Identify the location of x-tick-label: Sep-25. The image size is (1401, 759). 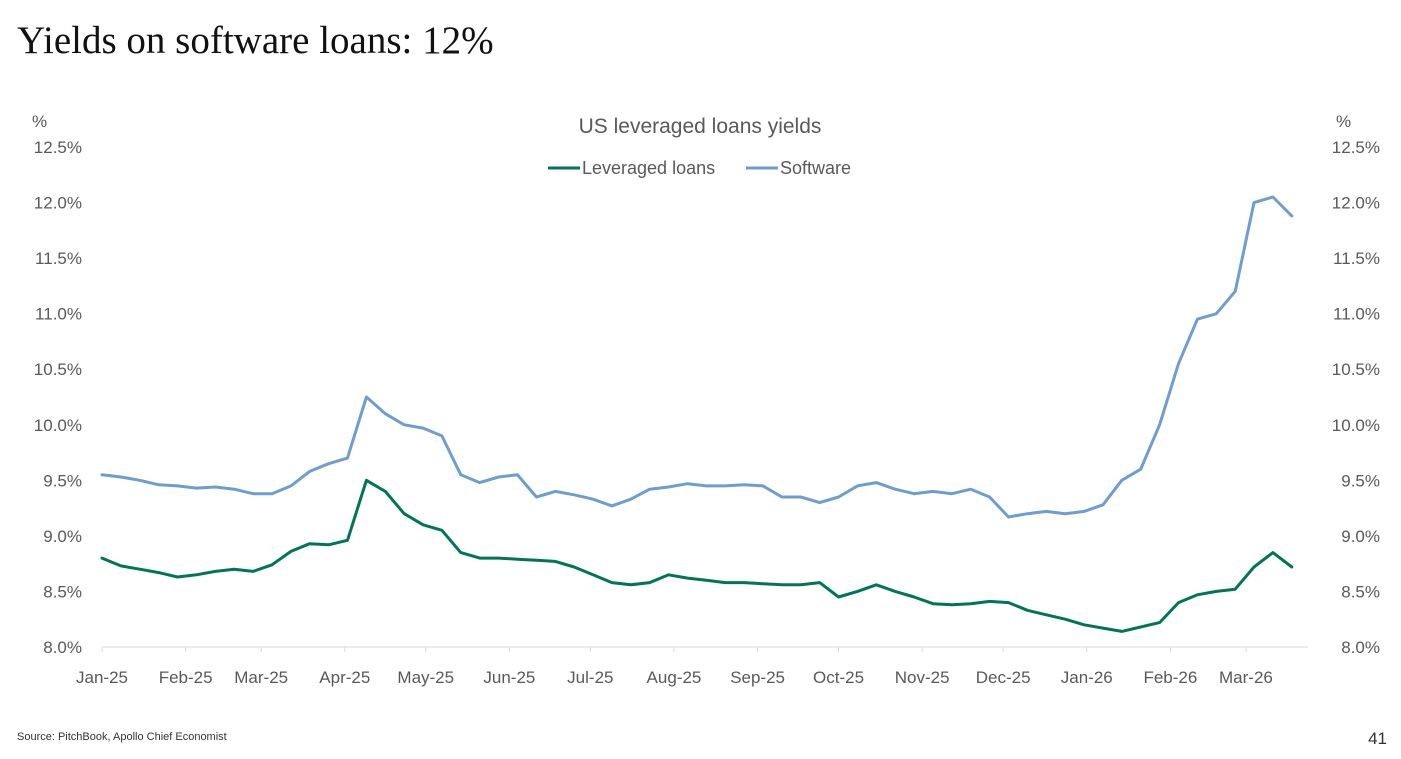
(757, 677).